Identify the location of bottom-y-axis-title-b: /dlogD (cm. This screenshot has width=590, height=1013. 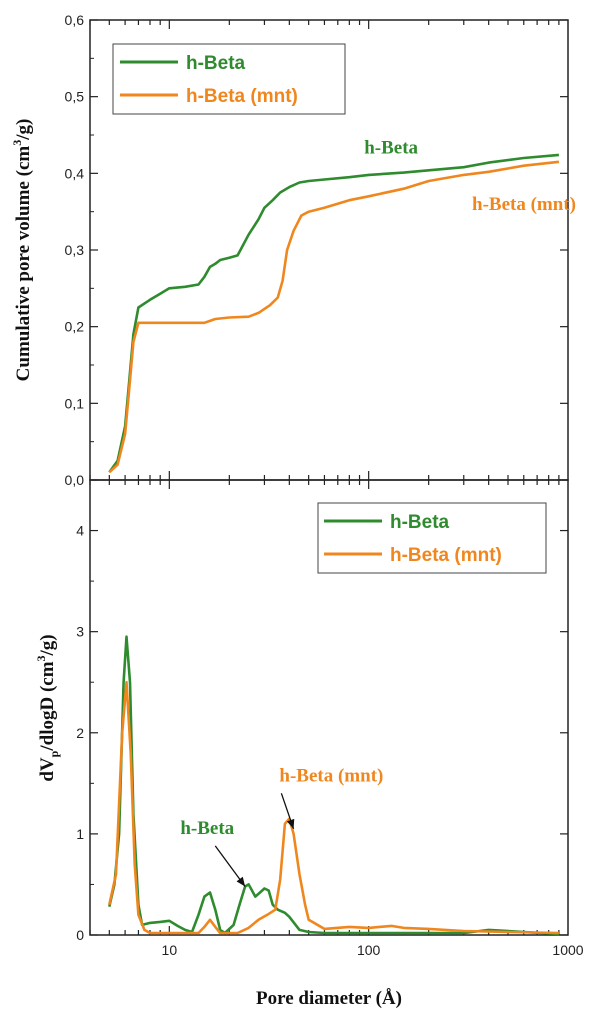
(47, 706).